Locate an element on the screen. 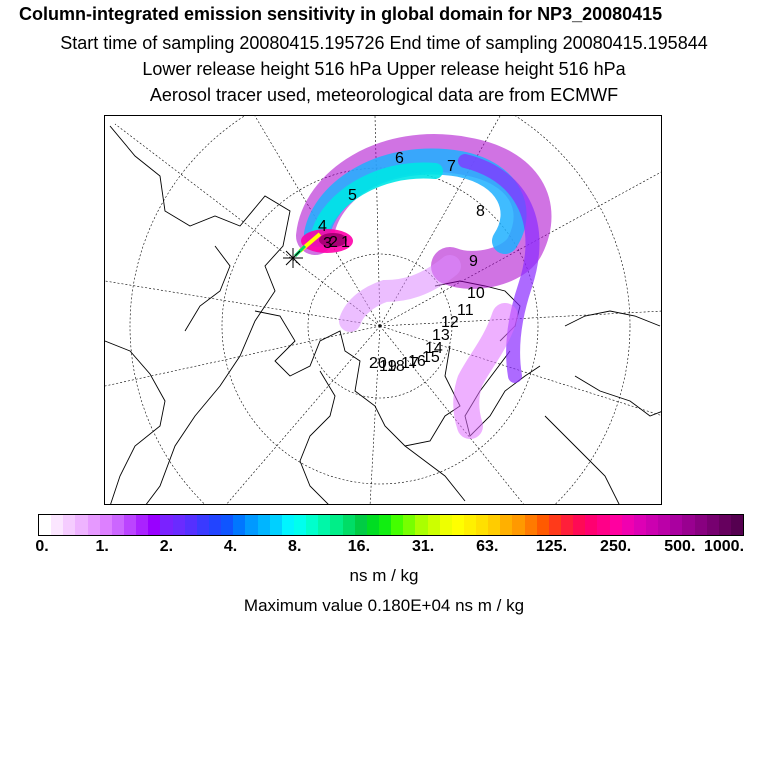 The width and height of the screenshot is (768, 768). day-label: 11 is located at coordinates (465, 310).